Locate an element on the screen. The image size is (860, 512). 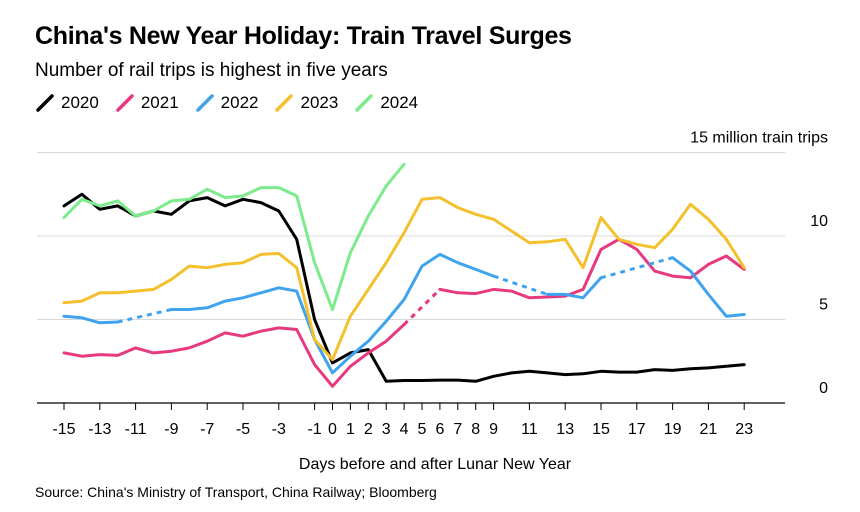
x-tick-label: 15 is located at coordinates (601, 429).